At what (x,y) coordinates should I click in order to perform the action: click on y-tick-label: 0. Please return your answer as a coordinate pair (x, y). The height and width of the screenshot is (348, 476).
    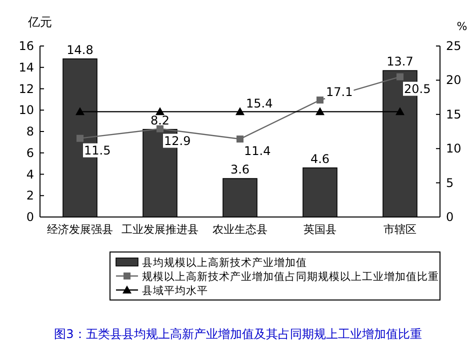
    Looking at the image, I should click on (30, 217).